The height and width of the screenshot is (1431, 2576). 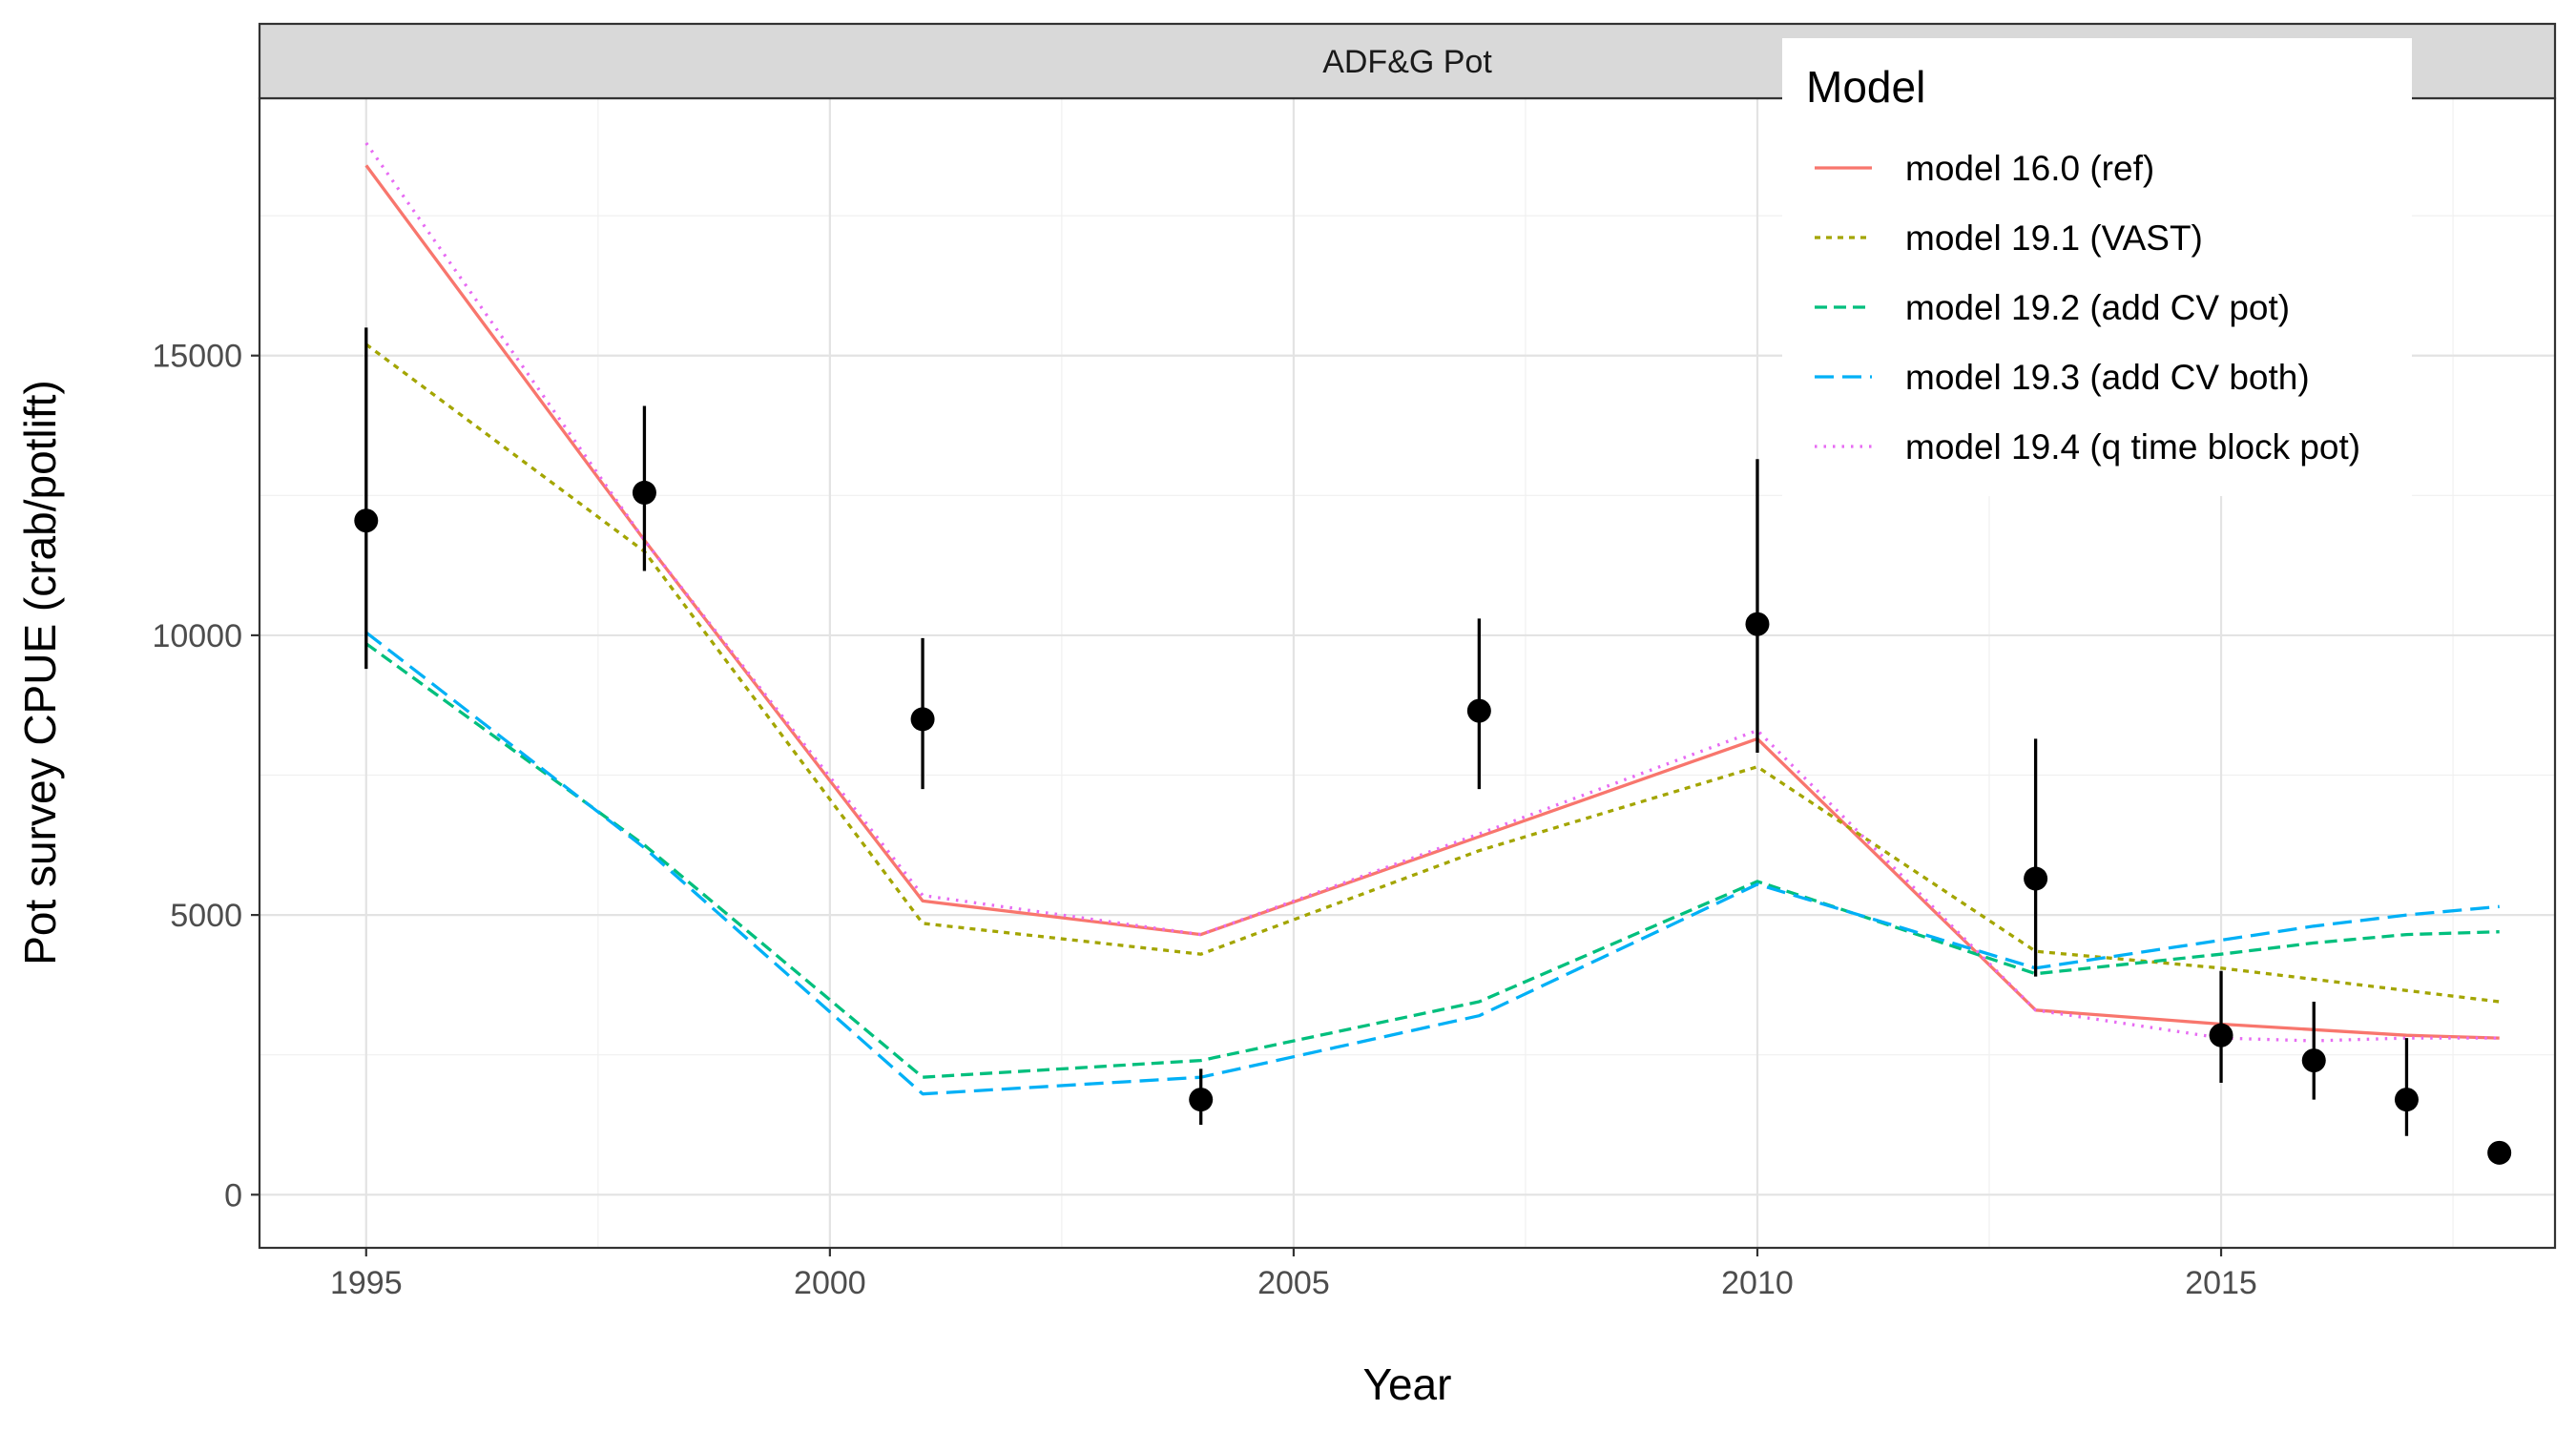 I want to click on y-tick-label: 5000, so click(x=206, y=916).